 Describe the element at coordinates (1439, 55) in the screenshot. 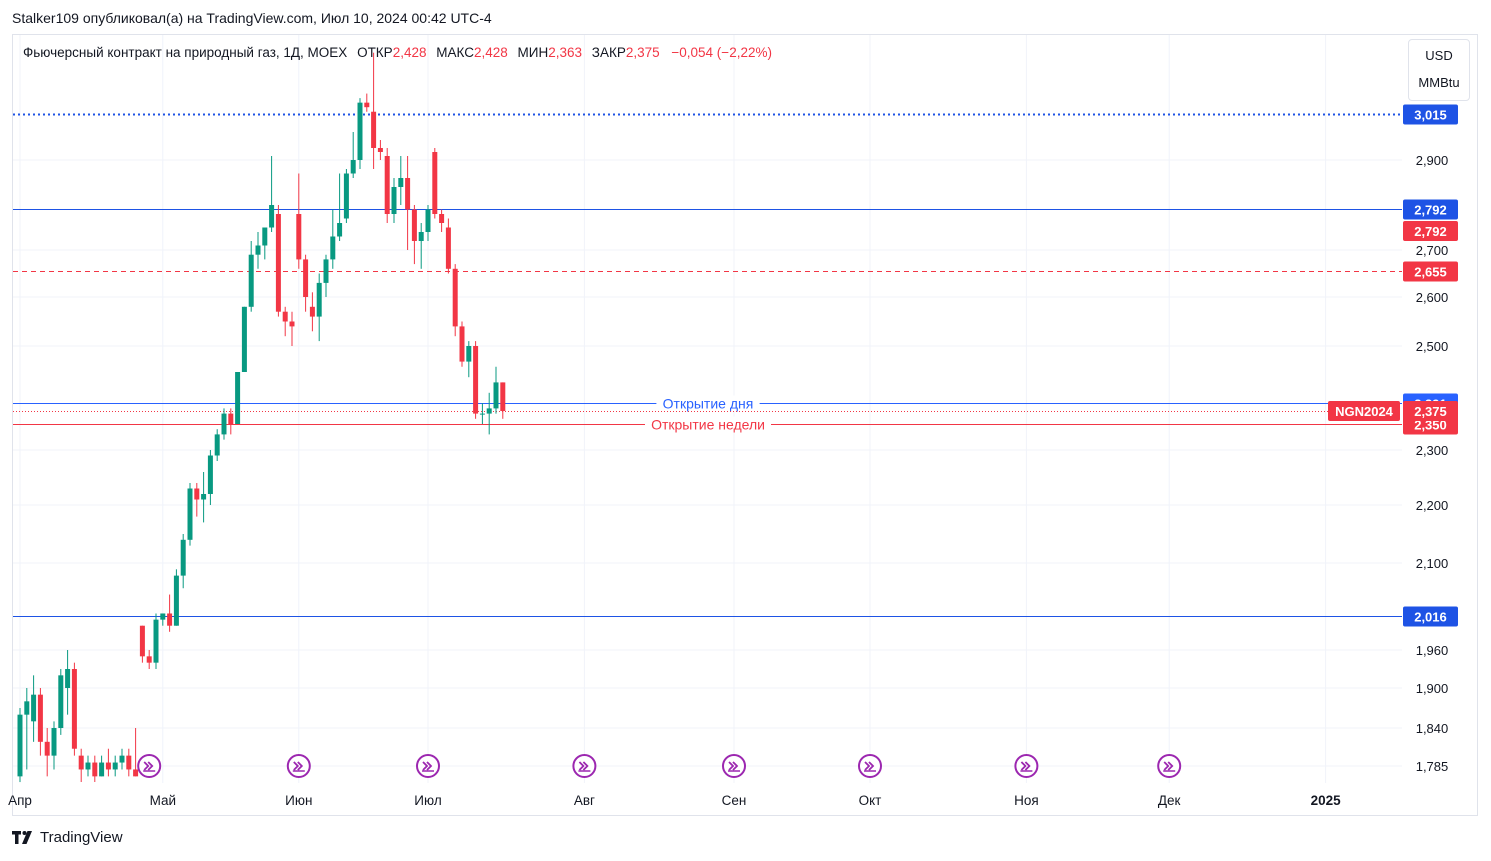

I see `currency-label: USD` at that location.